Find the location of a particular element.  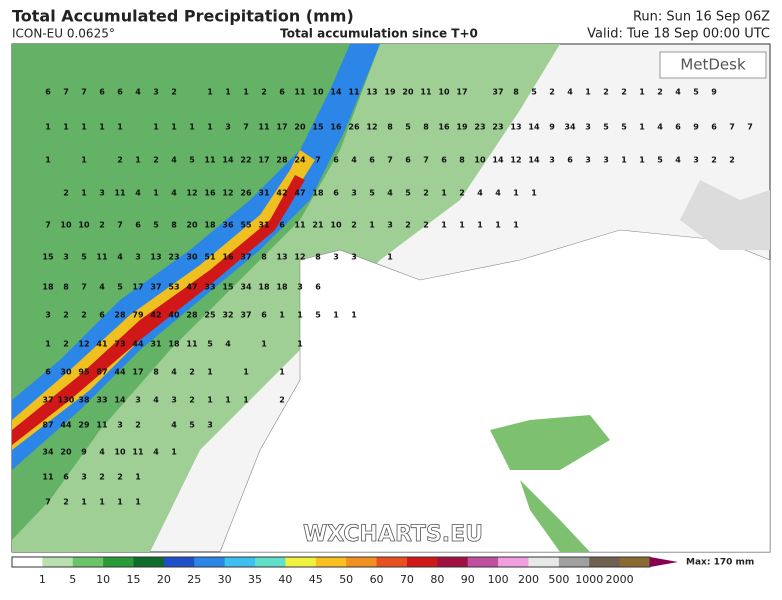

colorbar-label: 45 is located at coordinates (316, 579).